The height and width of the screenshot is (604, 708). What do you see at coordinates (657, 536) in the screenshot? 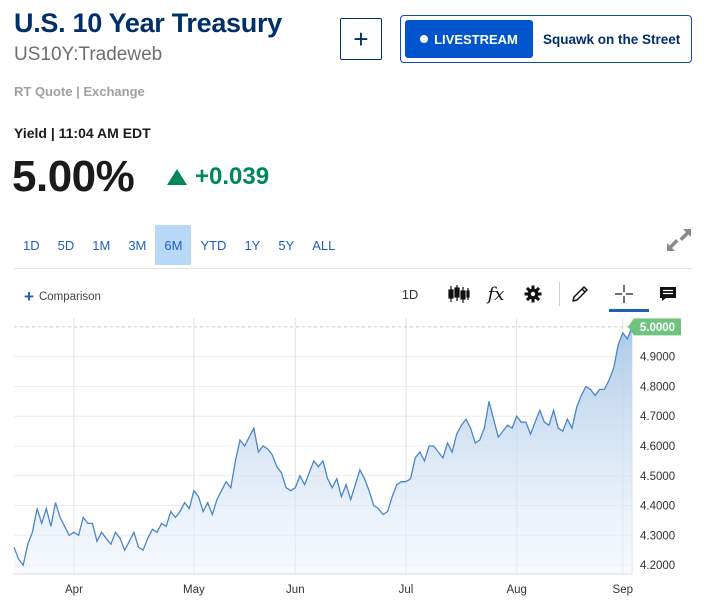
I see `y-tick-label: 4.3000` at bounding box center [657, 536].